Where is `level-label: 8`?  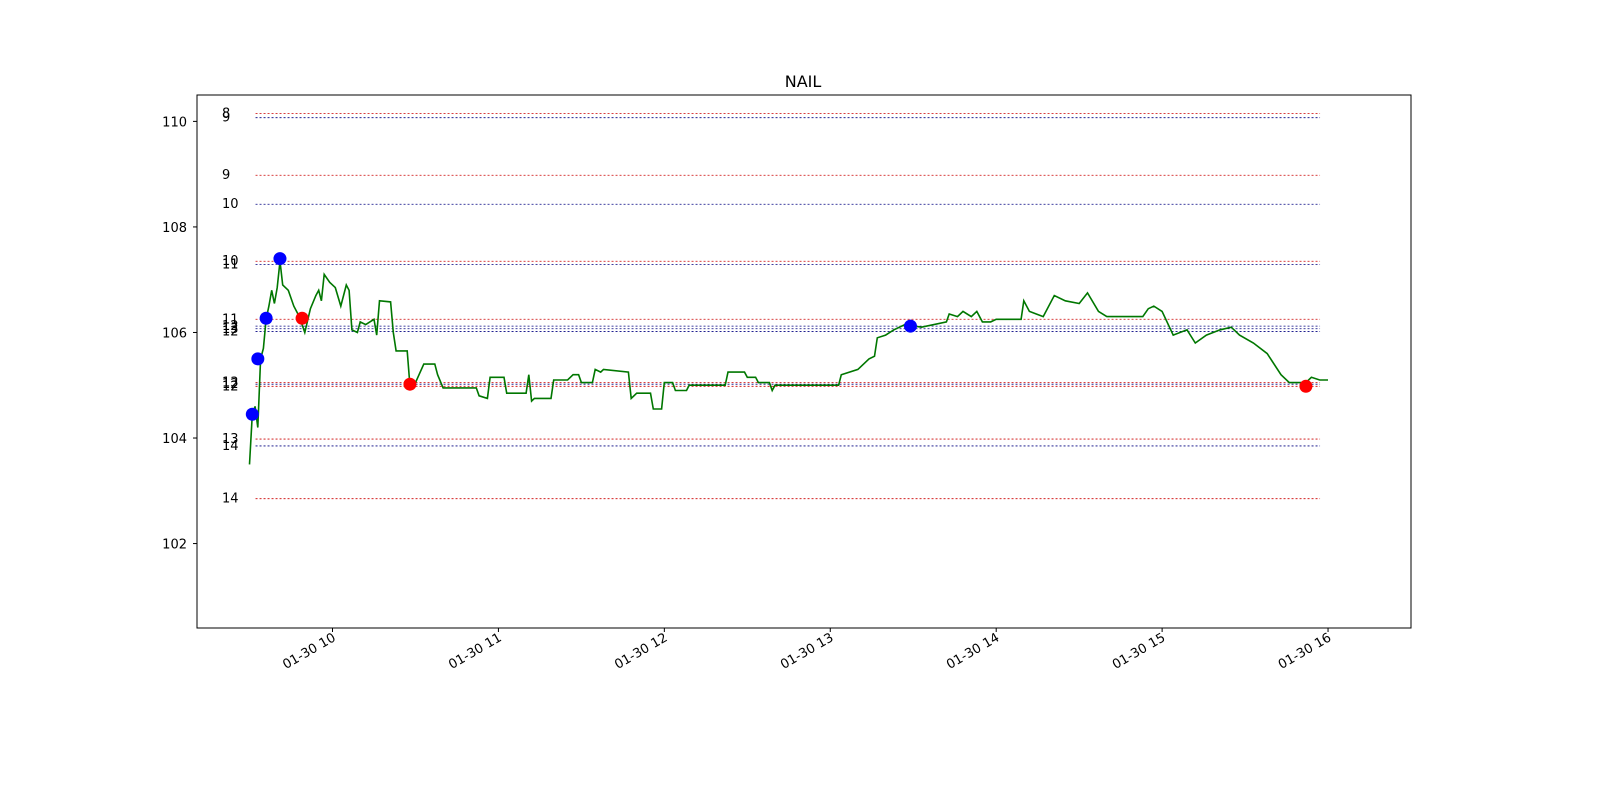
level-label: 8 is located at coordinates (226, 113).